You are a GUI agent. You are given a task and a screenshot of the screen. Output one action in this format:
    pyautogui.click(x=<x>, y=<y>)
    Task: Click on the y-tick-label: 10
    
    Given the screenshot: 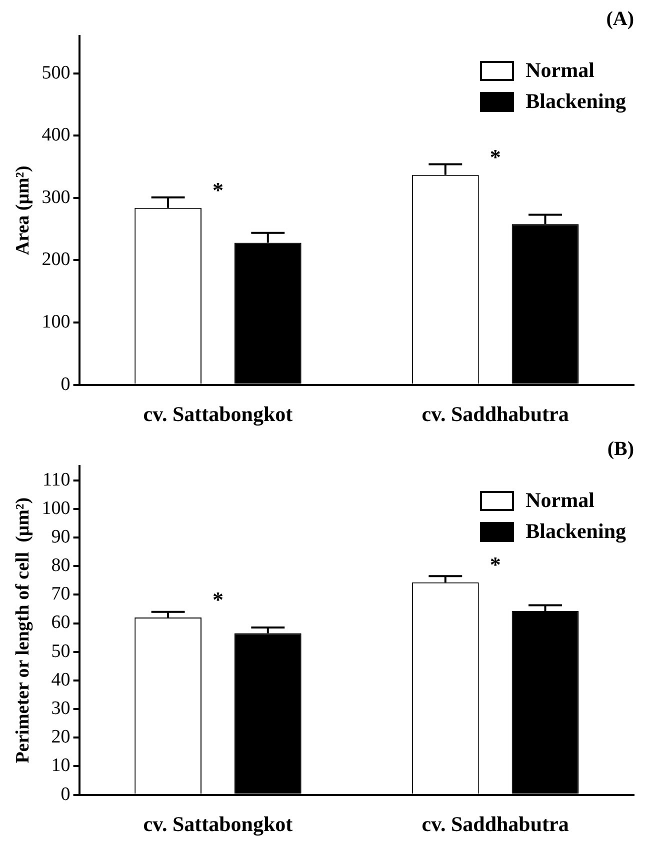 What is the action you would take?
    pyautogui.click(x=60, y=765)
    